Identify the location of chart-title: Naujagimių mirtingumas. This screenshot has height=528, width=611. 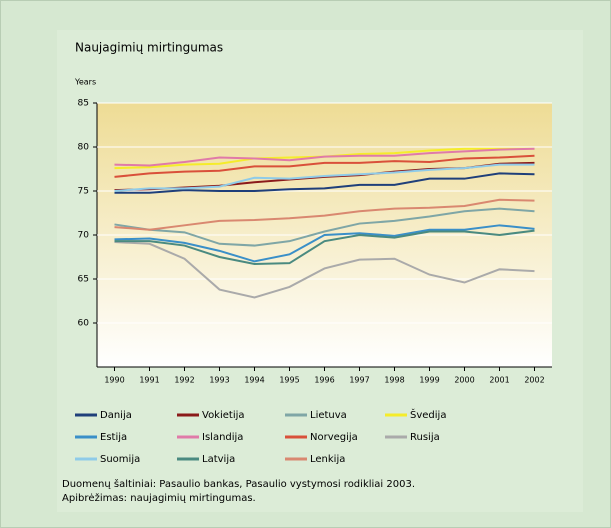
(149, 48).